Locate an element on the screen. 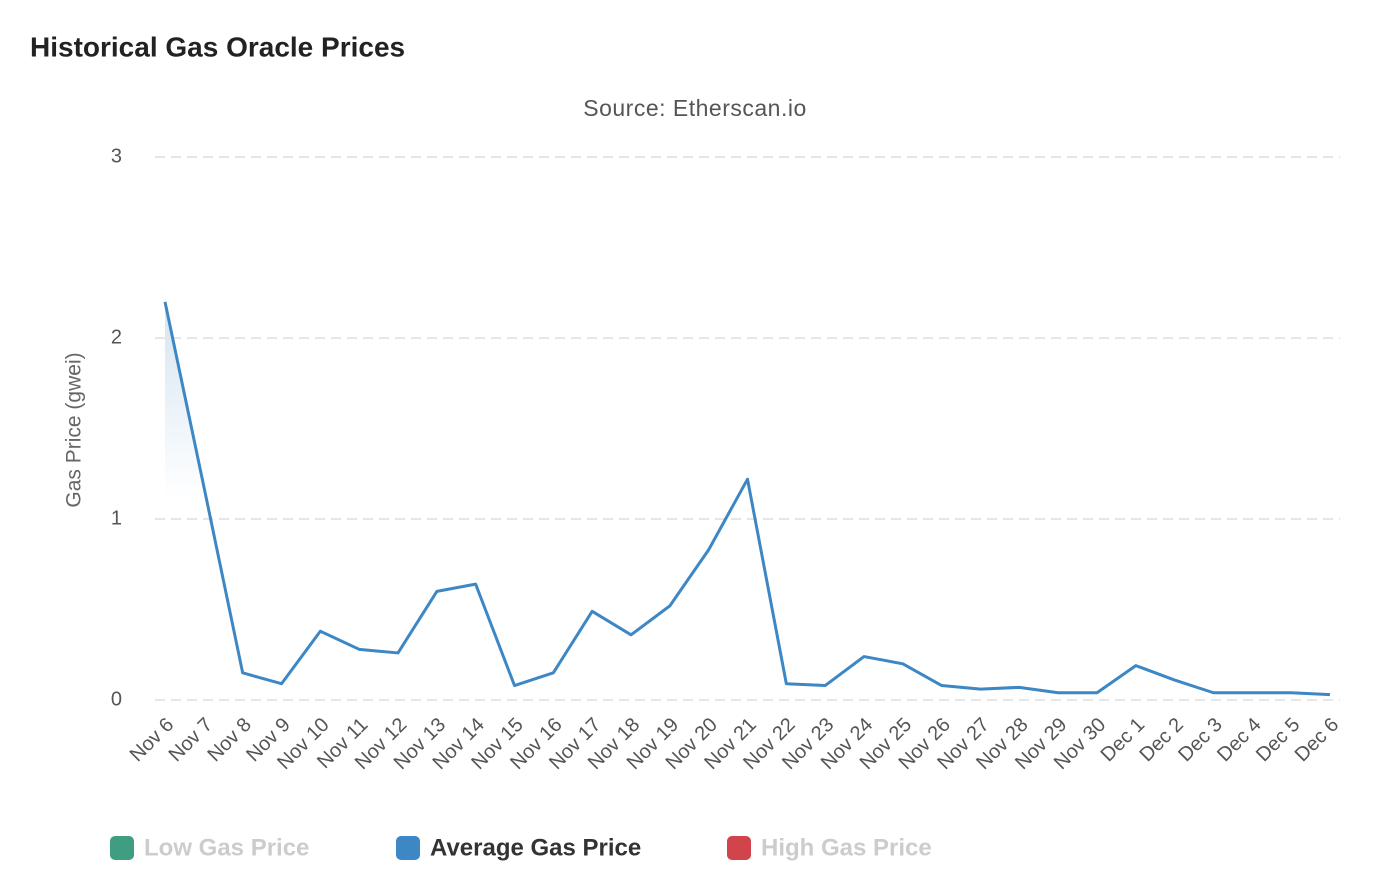 This screenshot has width=1392, height=892. x-tick-label: Dec 3 is located at coordinates (1200, 740).